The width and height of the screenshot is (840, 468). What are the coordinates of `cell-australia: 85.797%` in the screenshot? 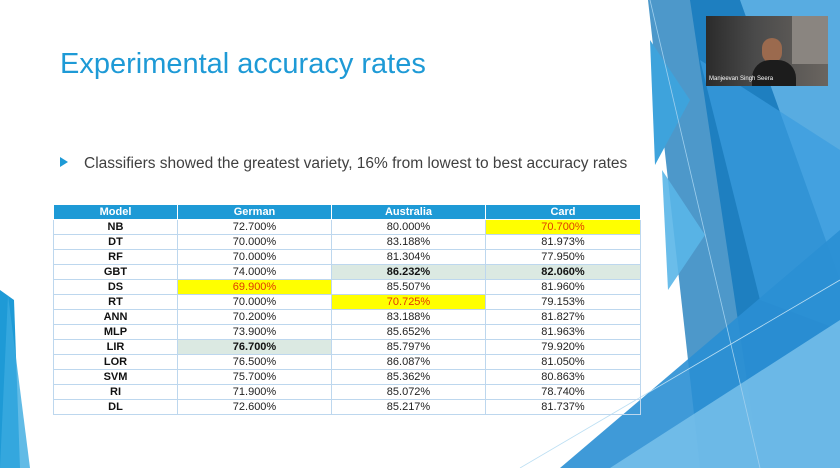 It's located at (408, 347).